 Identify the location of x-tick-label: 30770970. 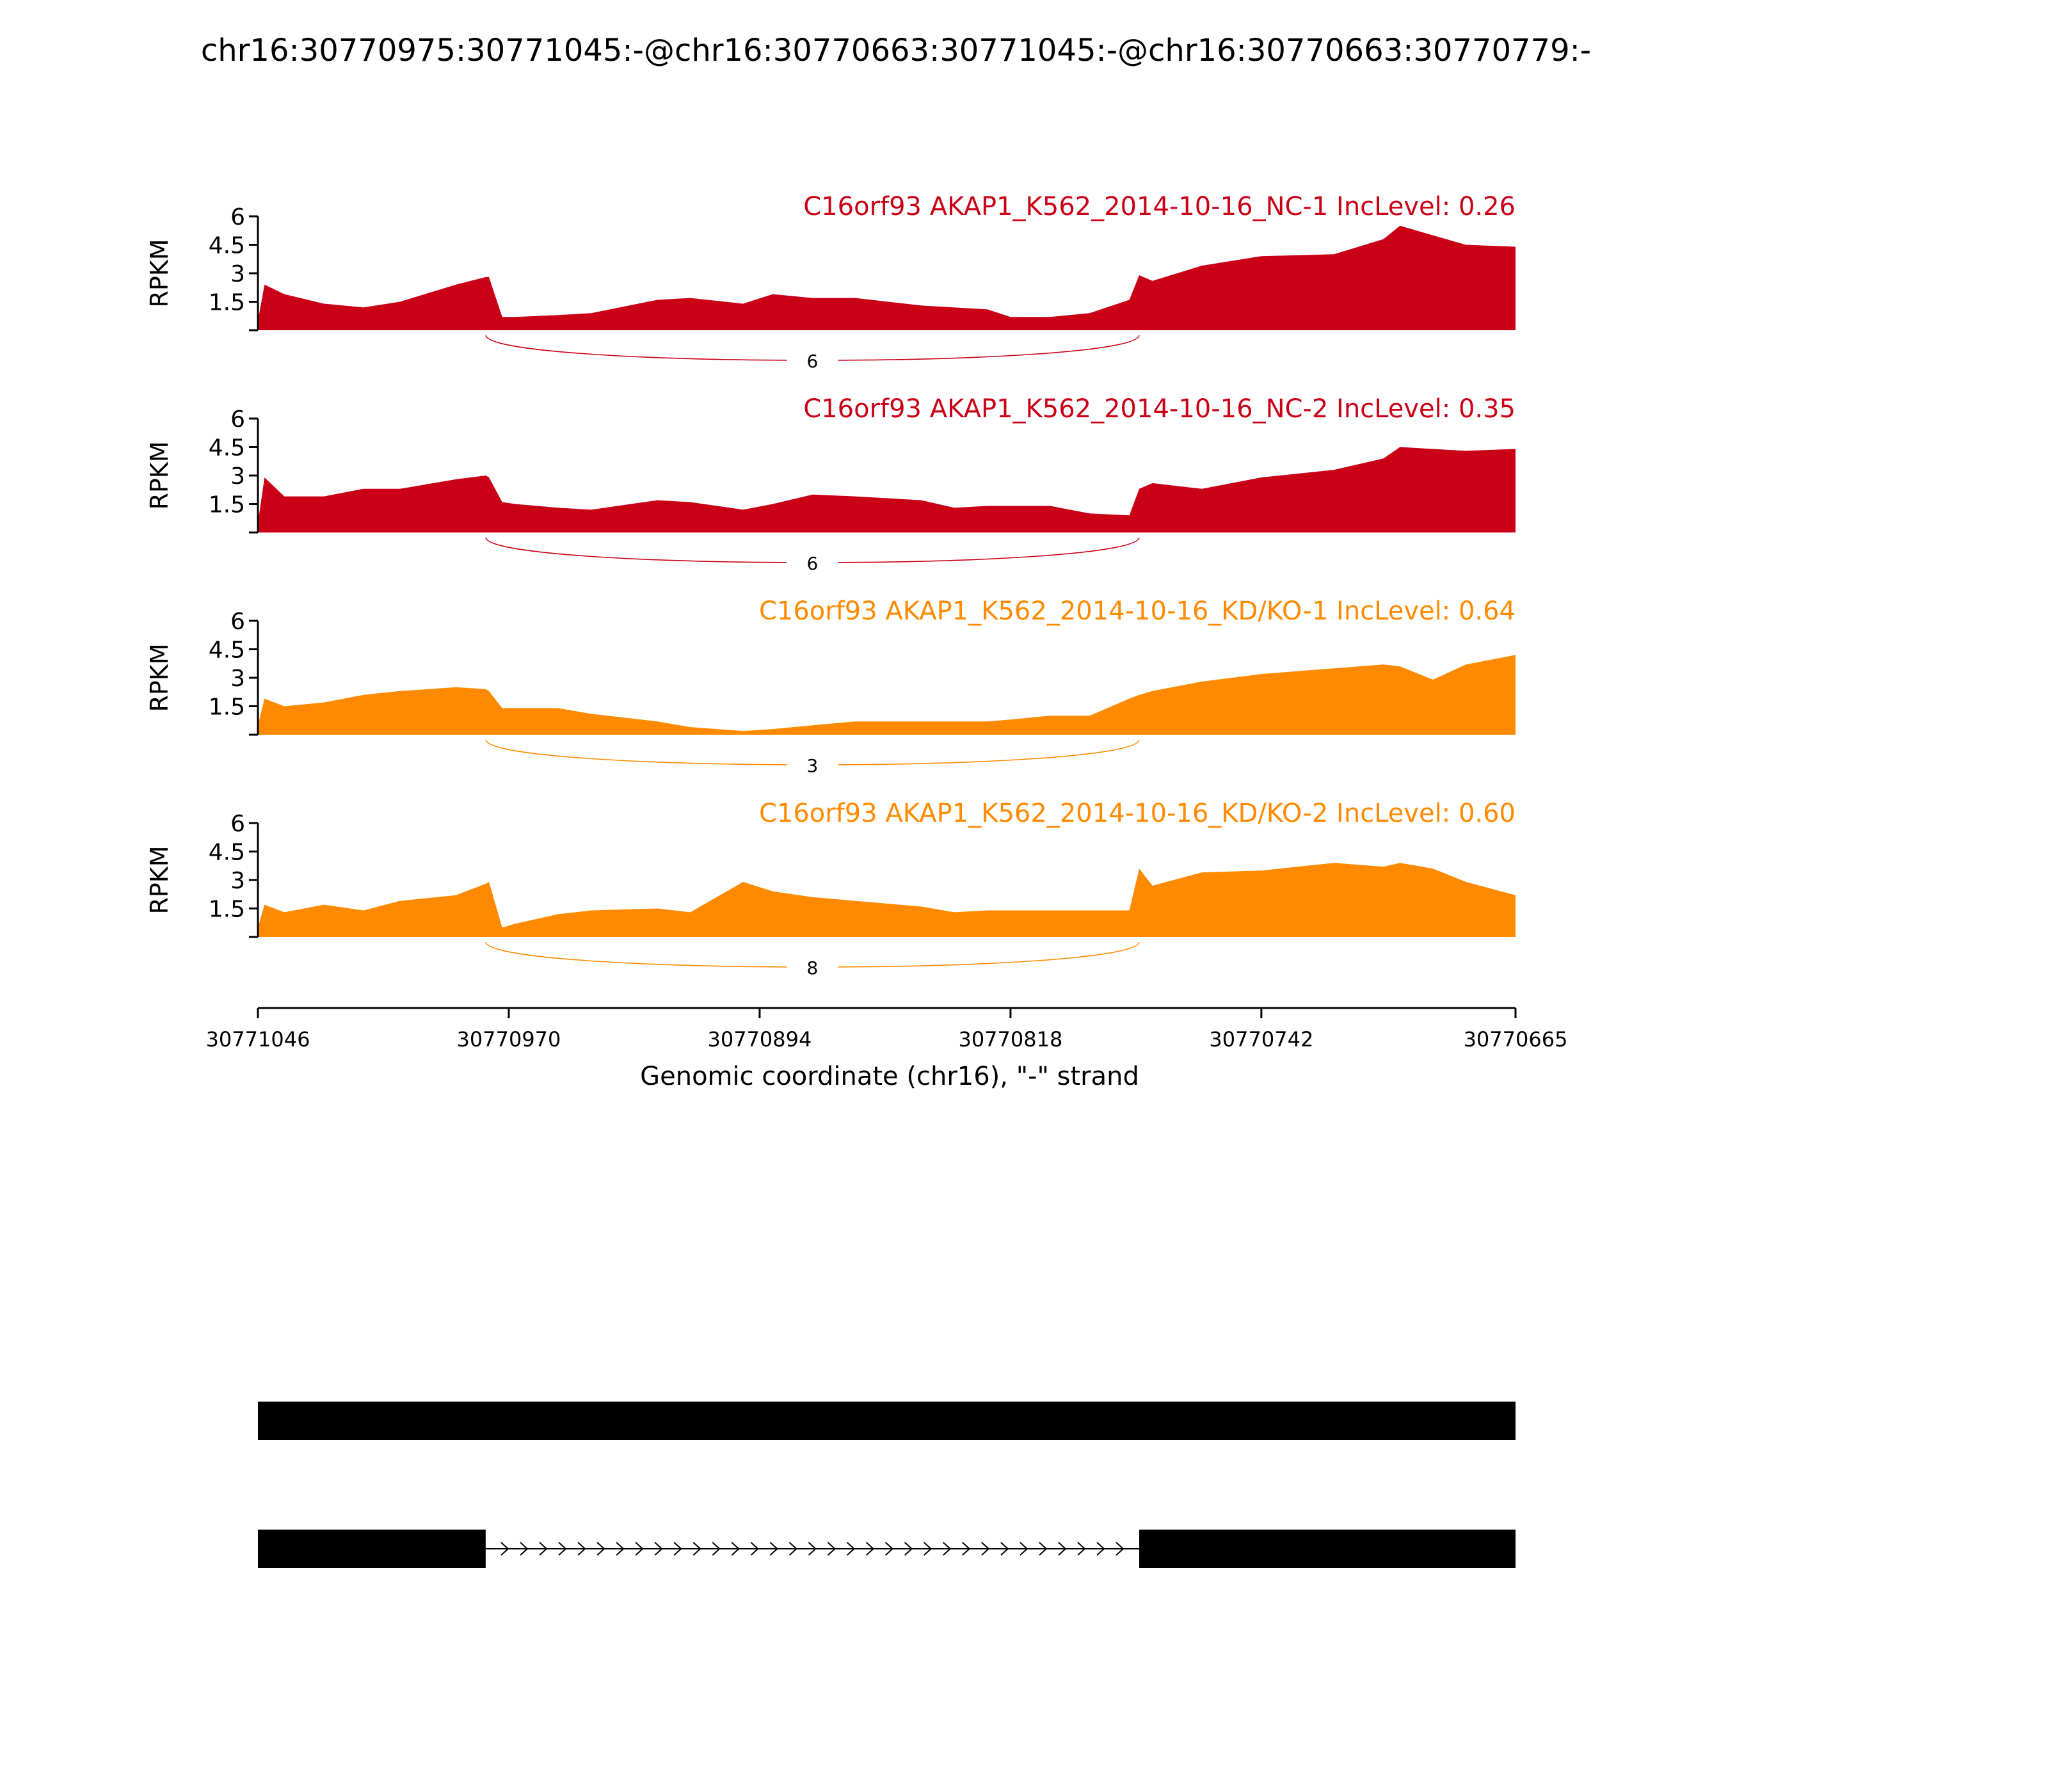
(509, 1039).